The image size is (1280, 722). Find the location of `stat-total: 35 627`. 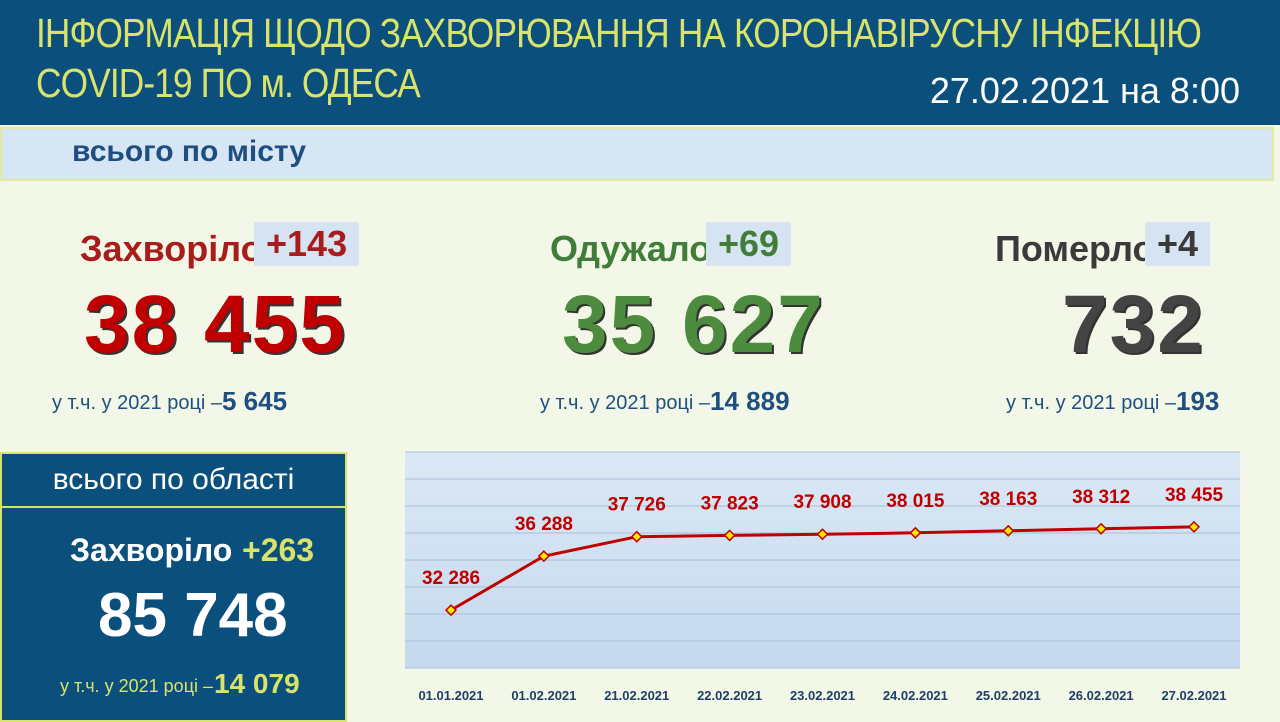

stat-total: 35 627 is located at coordinates (693, 324).